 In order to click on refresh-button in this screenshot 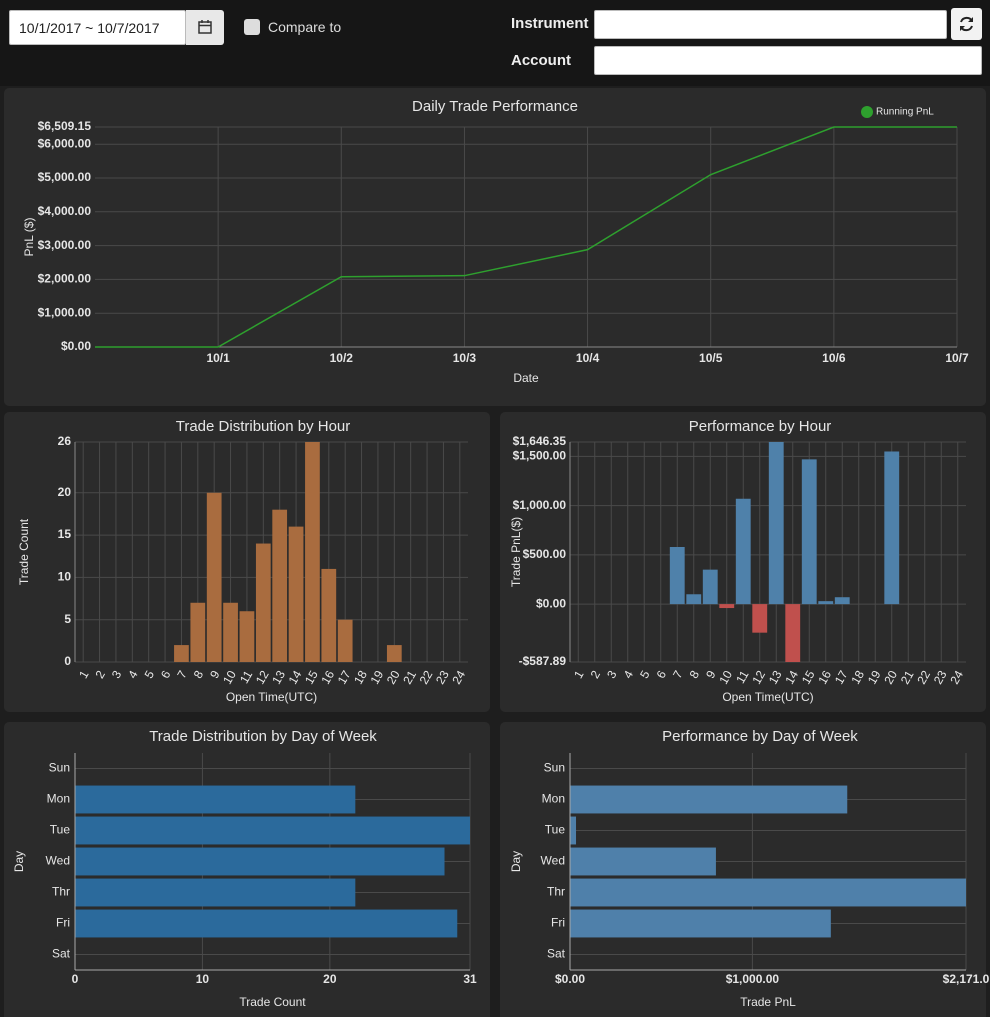, I will do `click(966, 24)`.